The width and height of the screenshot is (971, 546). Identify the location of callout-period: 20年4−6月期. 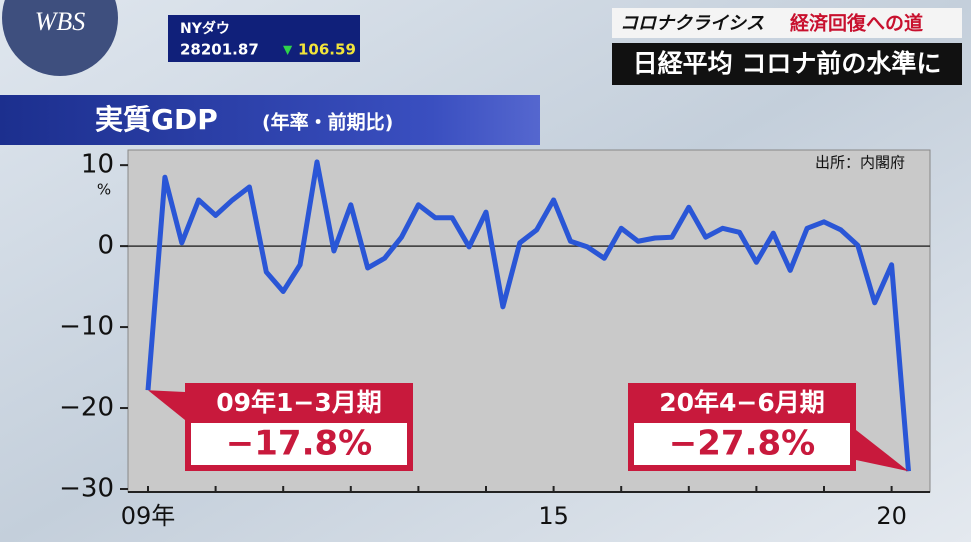
(742, 402).